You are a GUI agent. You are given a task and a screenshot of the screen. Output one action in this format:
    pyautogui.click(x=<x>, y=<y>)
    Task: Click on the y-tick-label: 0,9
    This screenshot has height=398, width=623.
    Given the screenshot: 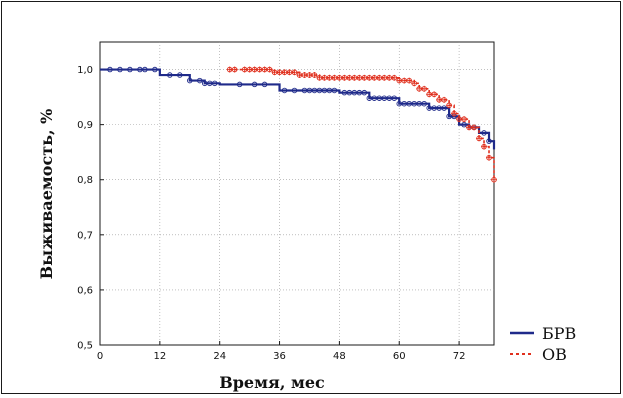 What is the action you would take?
    pyautogui.click(x=85, y=125)
    